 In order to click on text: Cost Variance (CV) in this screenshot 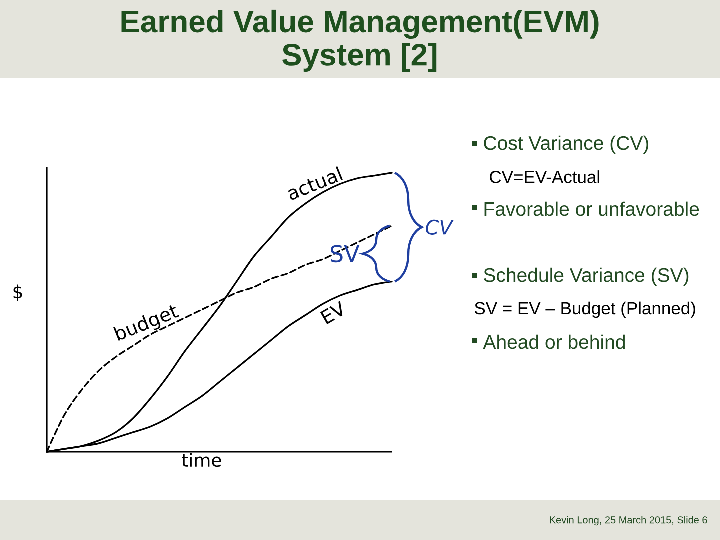, I will do `click(566, 145)`.